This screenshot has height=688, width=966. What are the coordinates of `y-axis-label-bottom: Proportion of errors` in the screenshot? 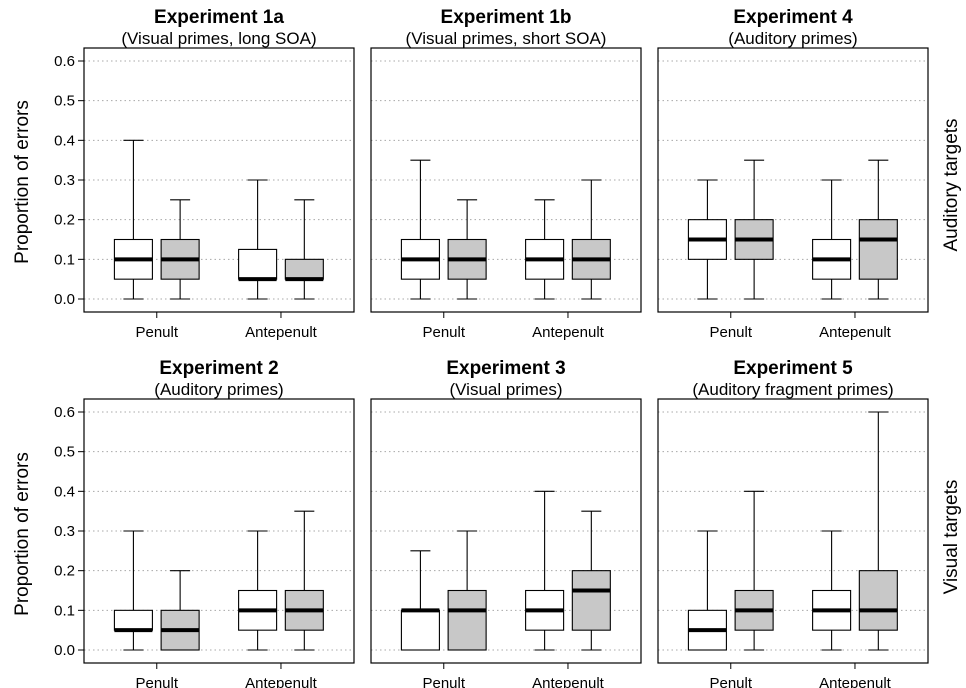 It's located at (22, 534).